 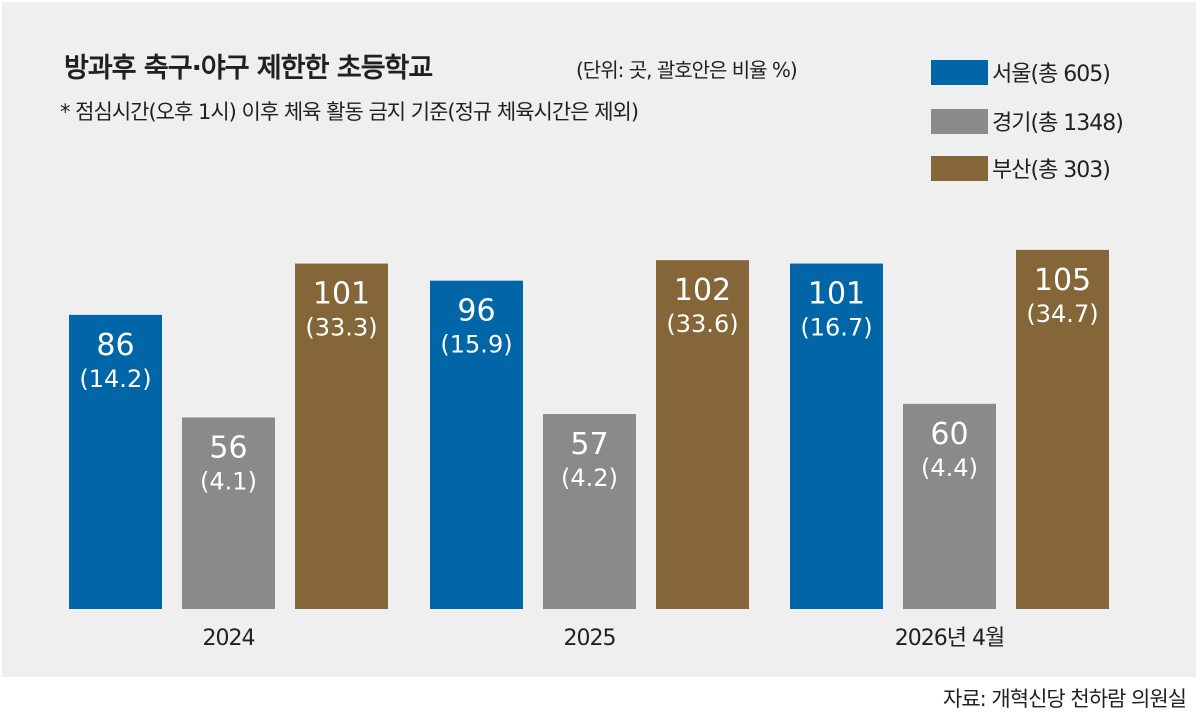 I want to click on x-category-label-1: 2025, so click(x=590, y=638).